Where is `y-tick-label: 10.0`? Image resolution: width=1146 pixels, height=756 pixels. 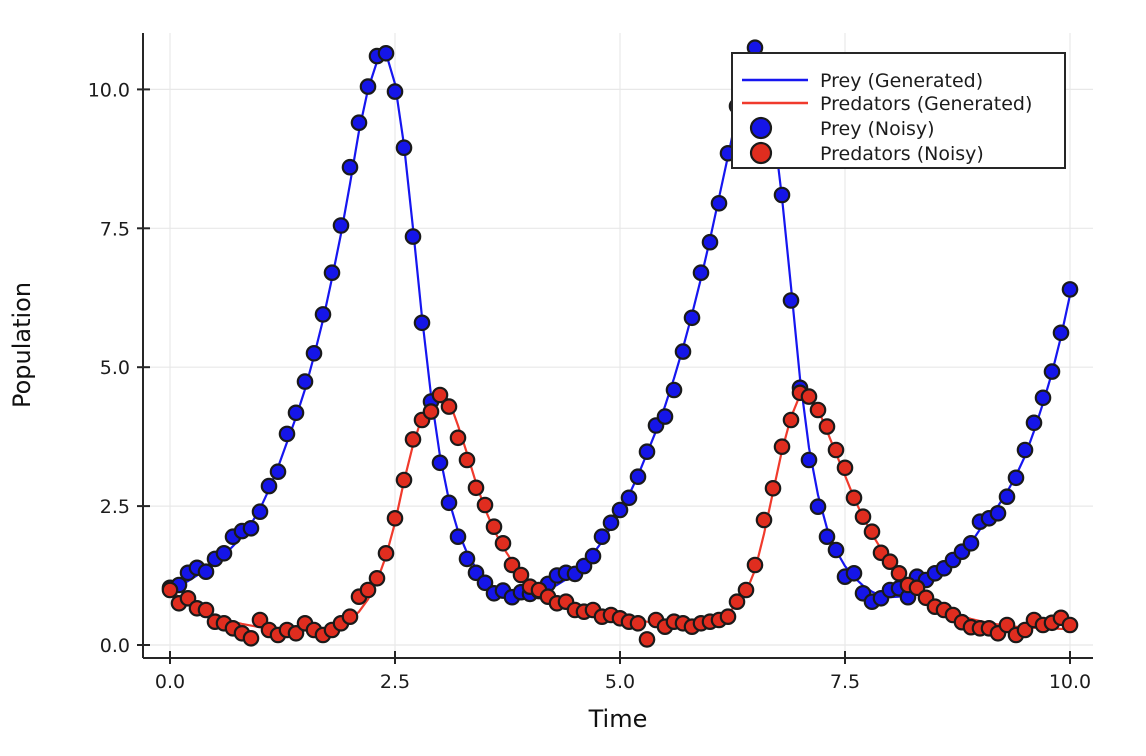 y-tick-label: 10.0 is located at coordinates (109, 90).